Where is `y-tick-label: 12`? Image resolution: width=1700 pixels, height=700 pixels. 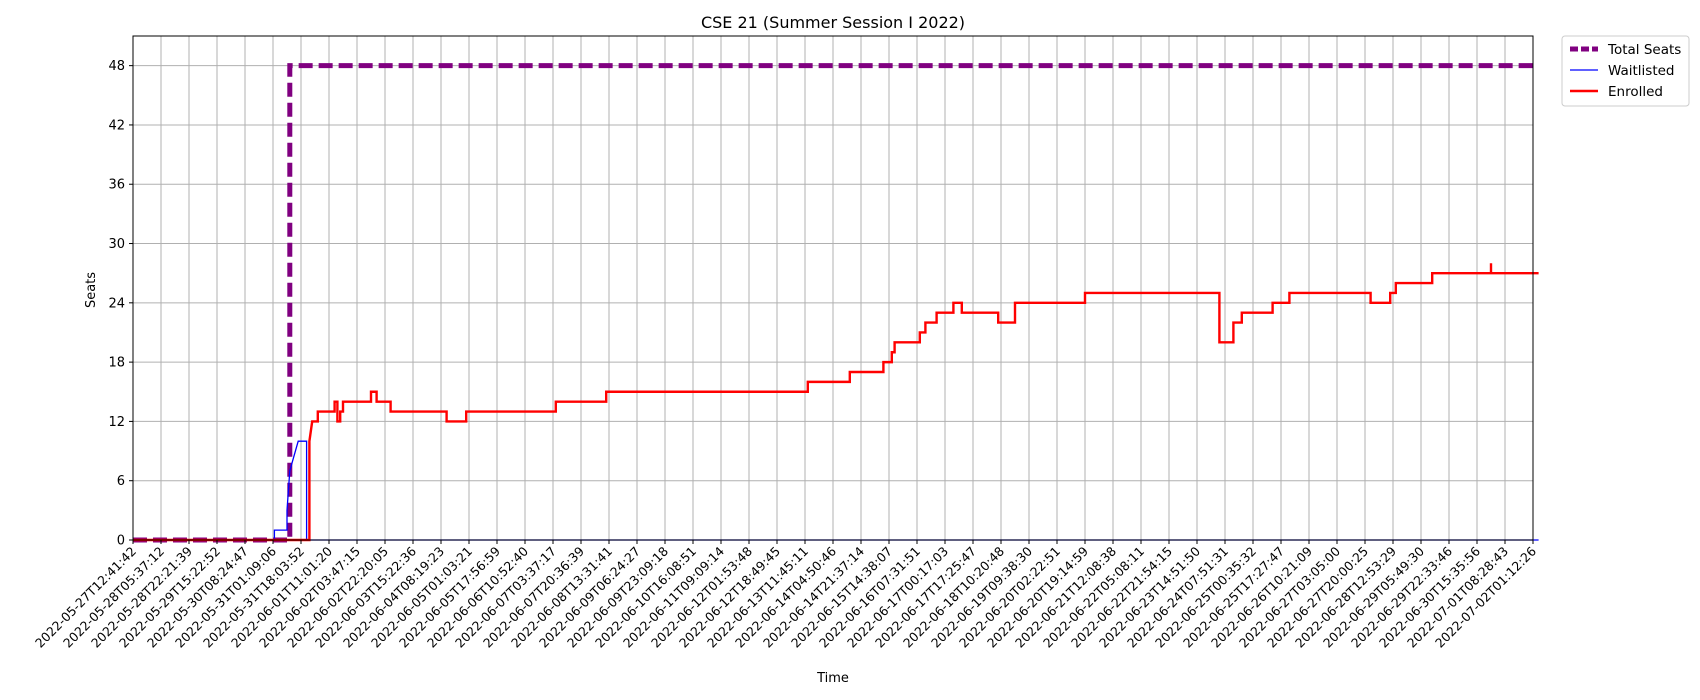 y-tick-label: 12 is located at coordinates (116, 422).